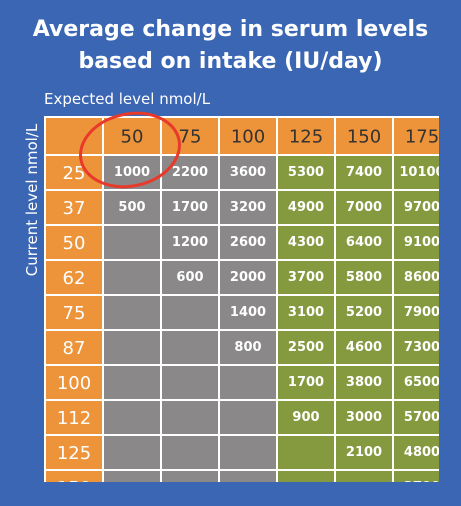 This screenshot has width=461, height=506. I want to click on cell-value-label: 3000, so click(364, 417).